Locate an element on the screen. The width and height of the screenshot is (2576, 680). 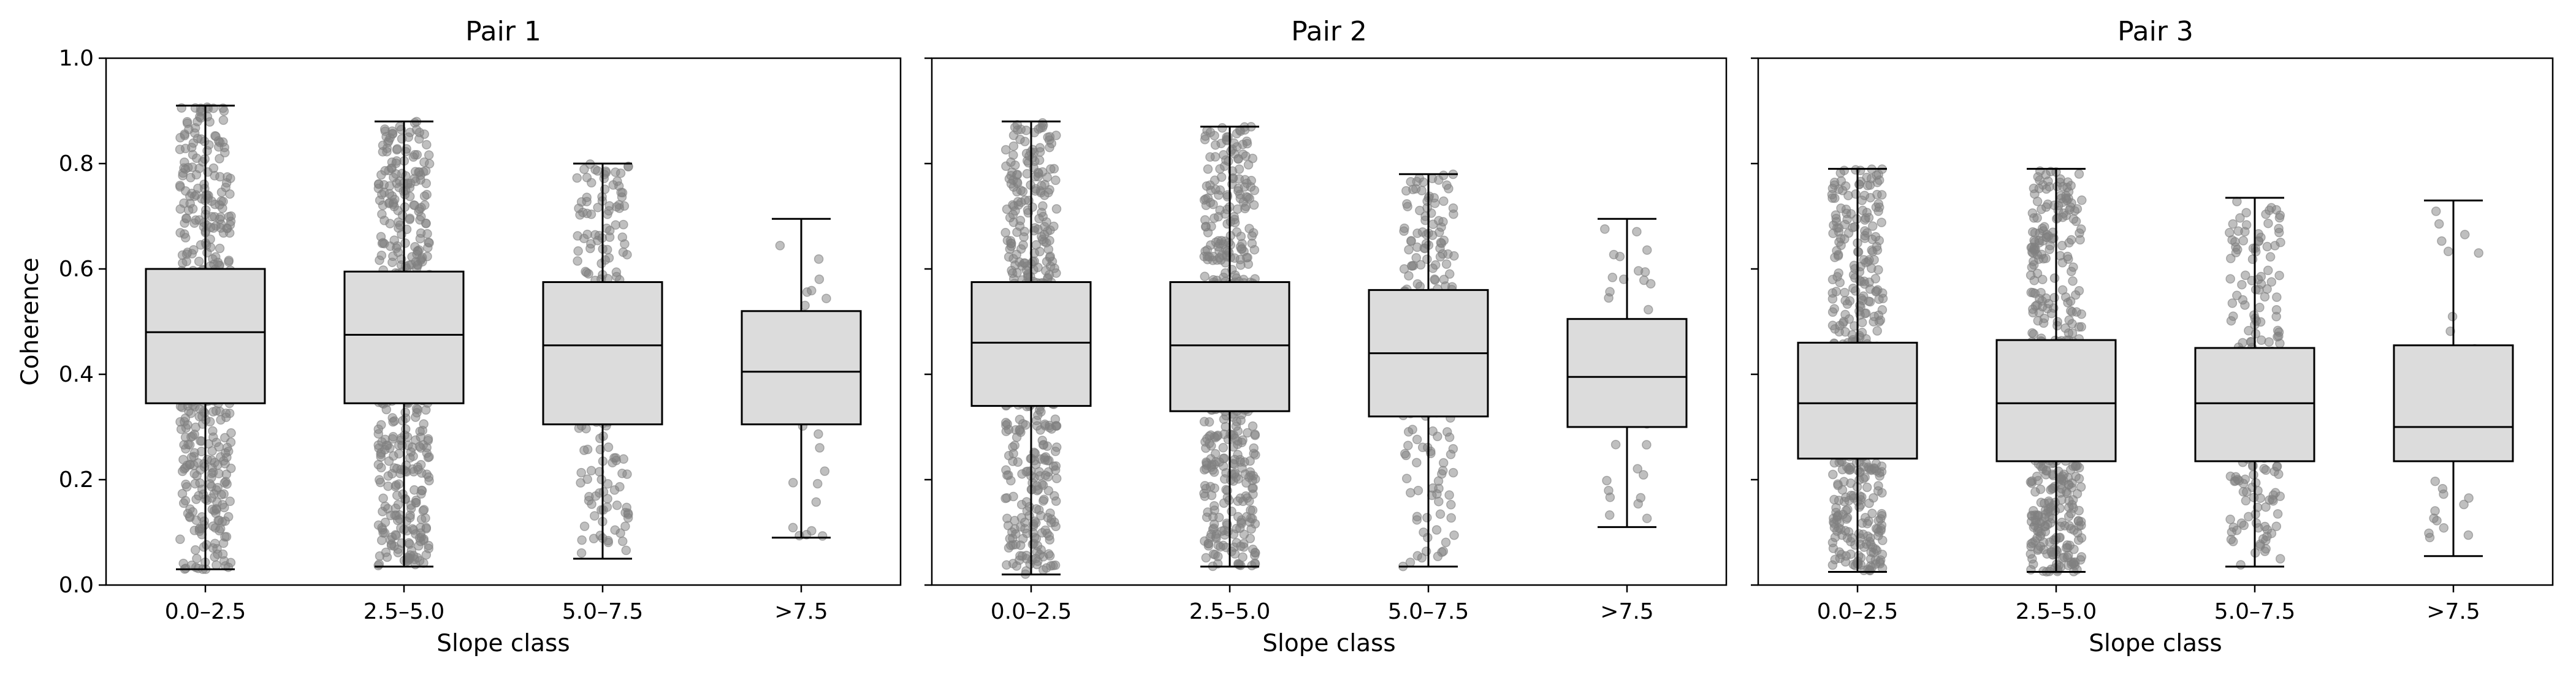
box-iqr is located at coordinates (602, 353).